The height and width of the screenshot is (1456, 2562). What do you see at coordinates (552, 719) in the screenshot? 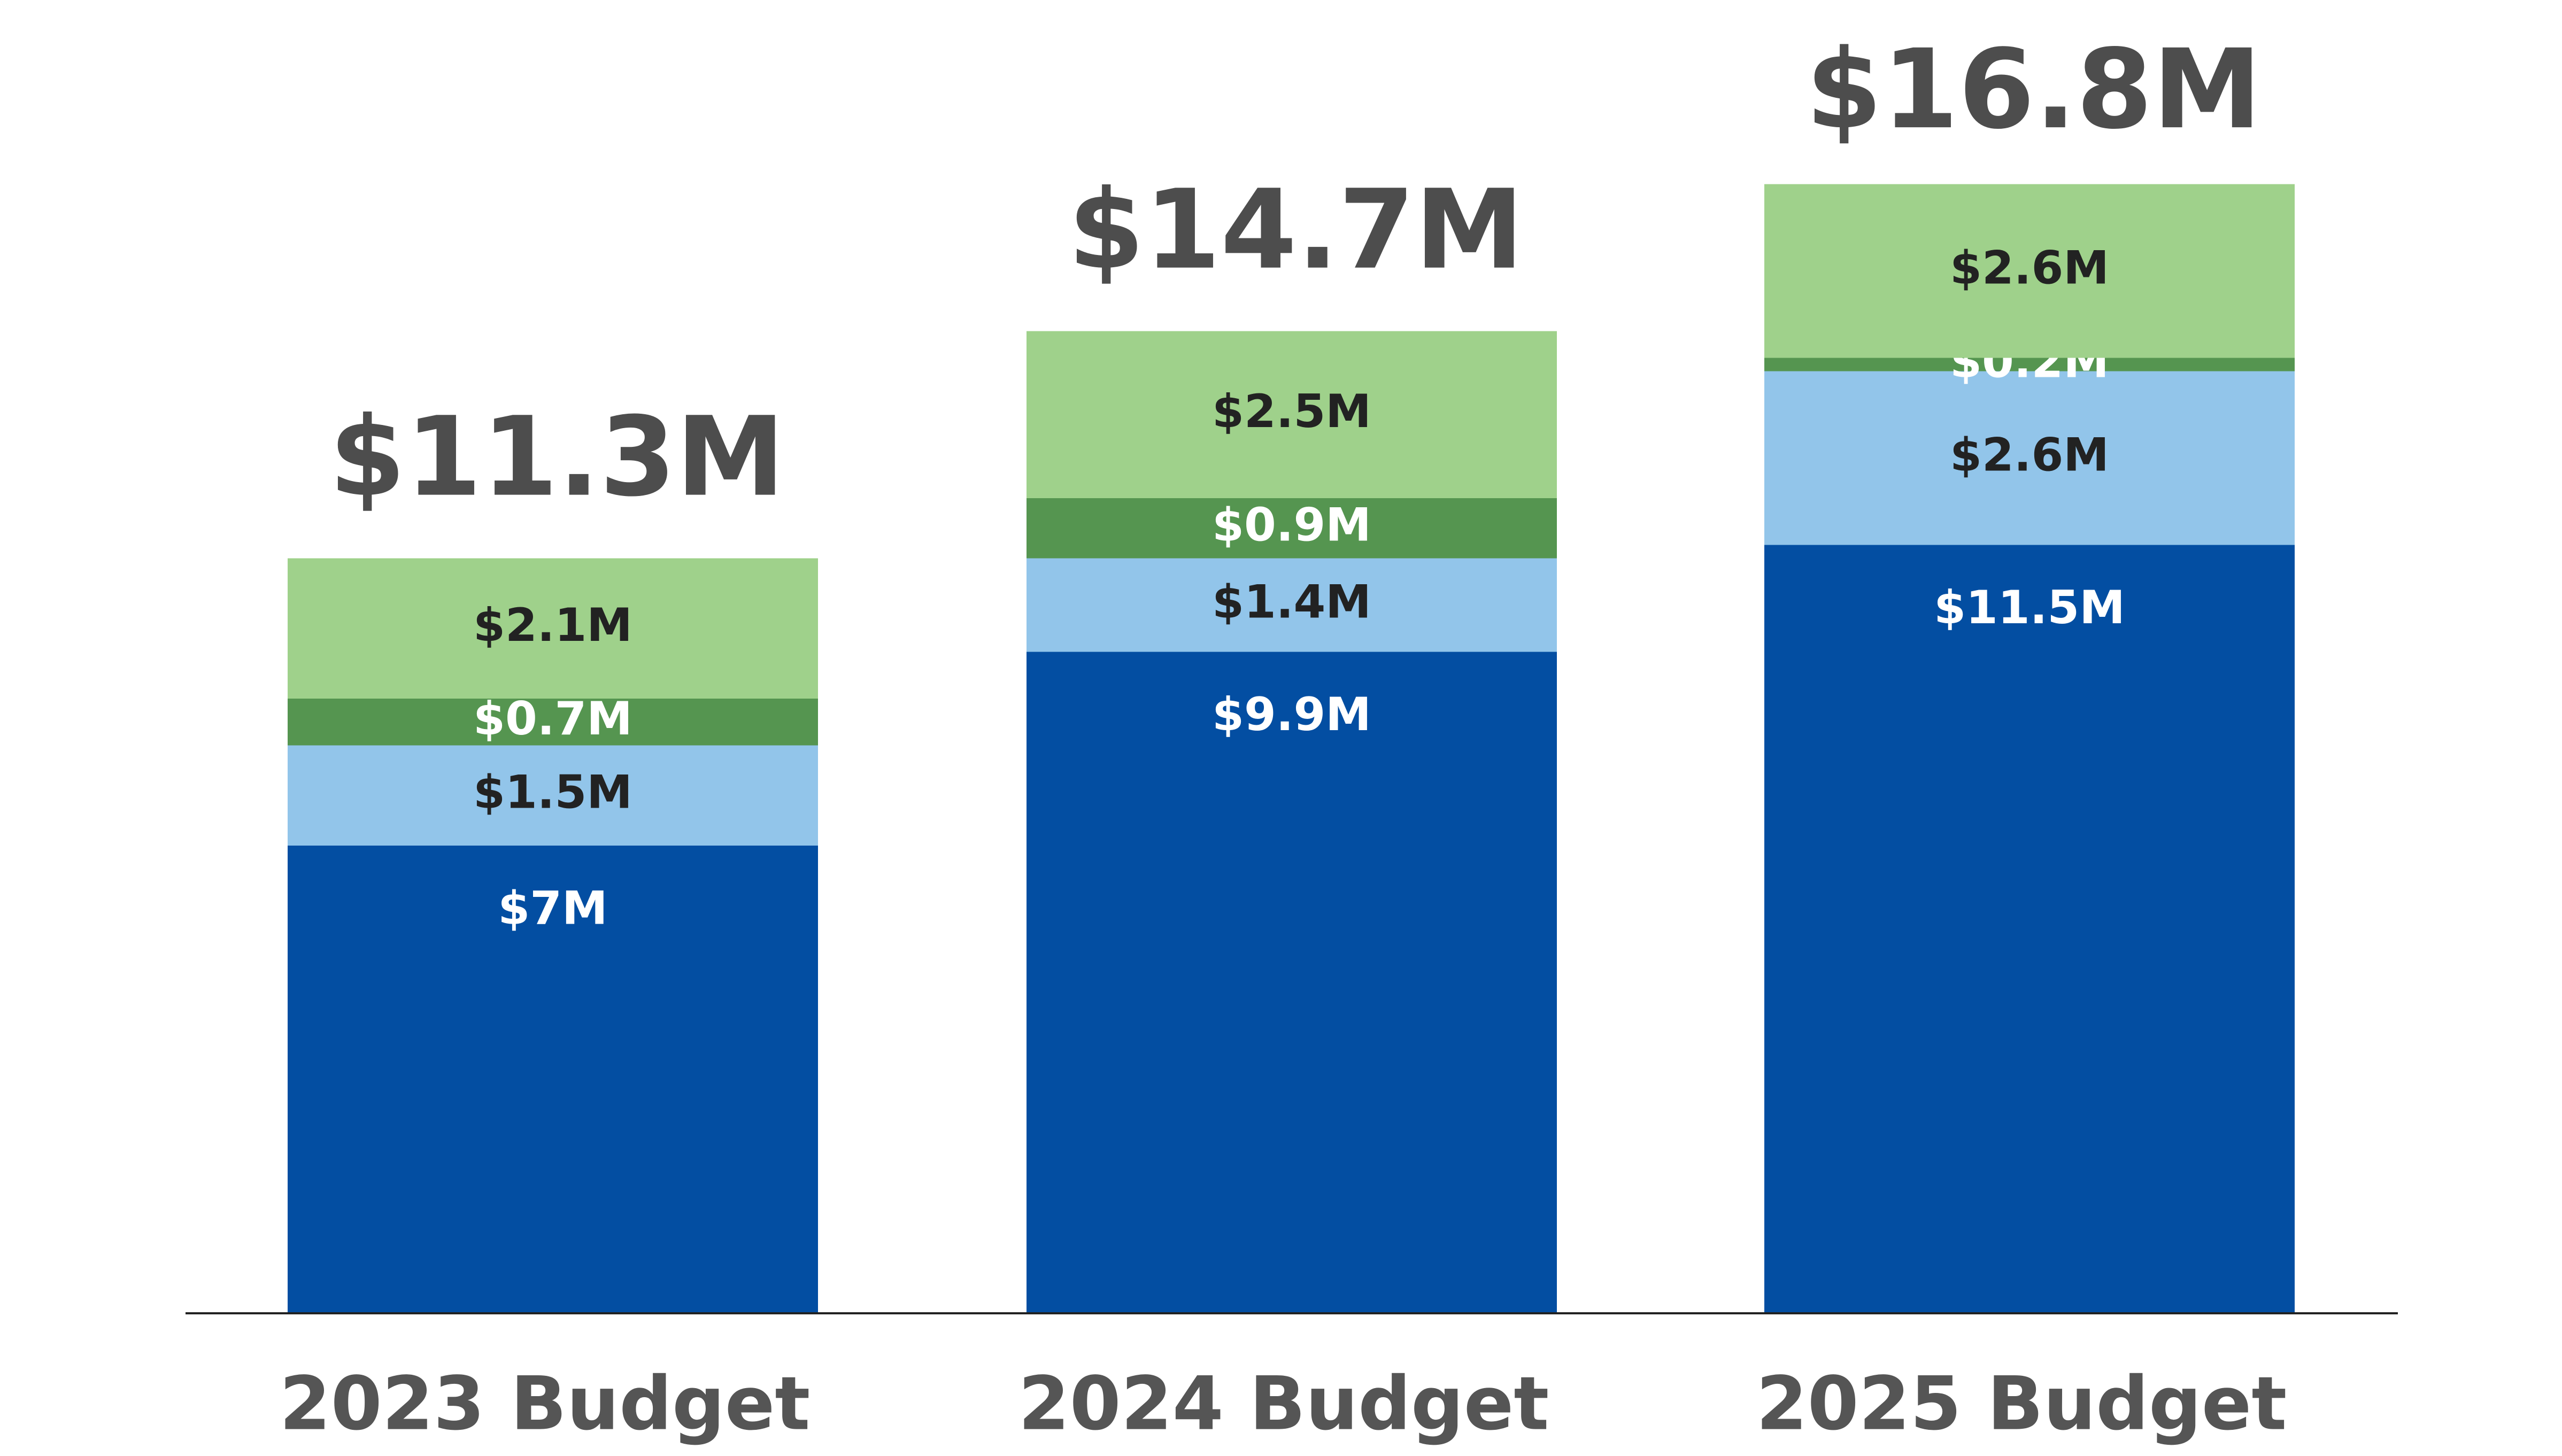
I see `value-label: $0.7M` at bounding box center [552, 719].